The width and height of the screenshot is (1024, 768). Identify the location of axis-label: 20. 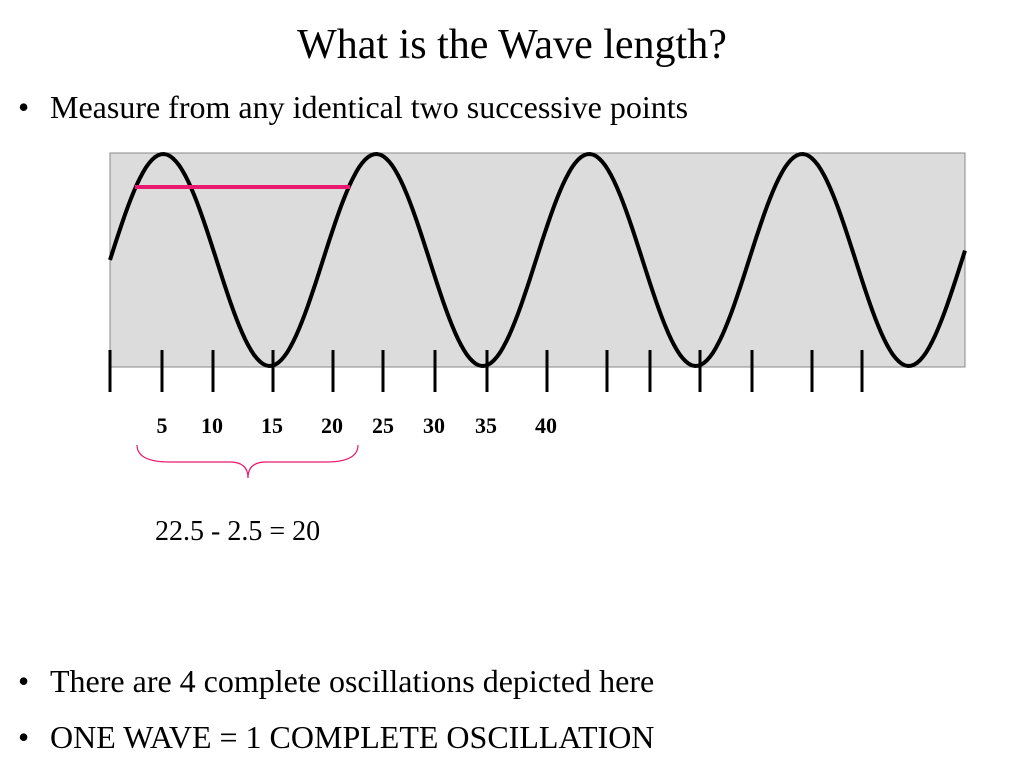
(332, 425).